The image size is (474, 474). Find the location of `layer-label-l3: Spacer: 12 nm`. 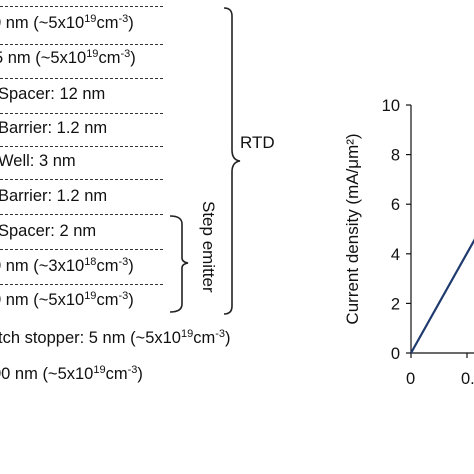

layer-label-l3: Spacer: 12 nm is located at coordinates (52, 94).